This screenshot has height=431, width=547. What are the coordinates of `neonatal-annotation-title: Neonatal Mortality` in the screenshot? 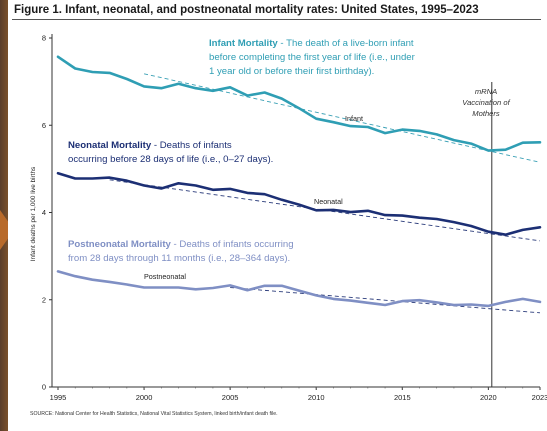 It's located at (110, 145).